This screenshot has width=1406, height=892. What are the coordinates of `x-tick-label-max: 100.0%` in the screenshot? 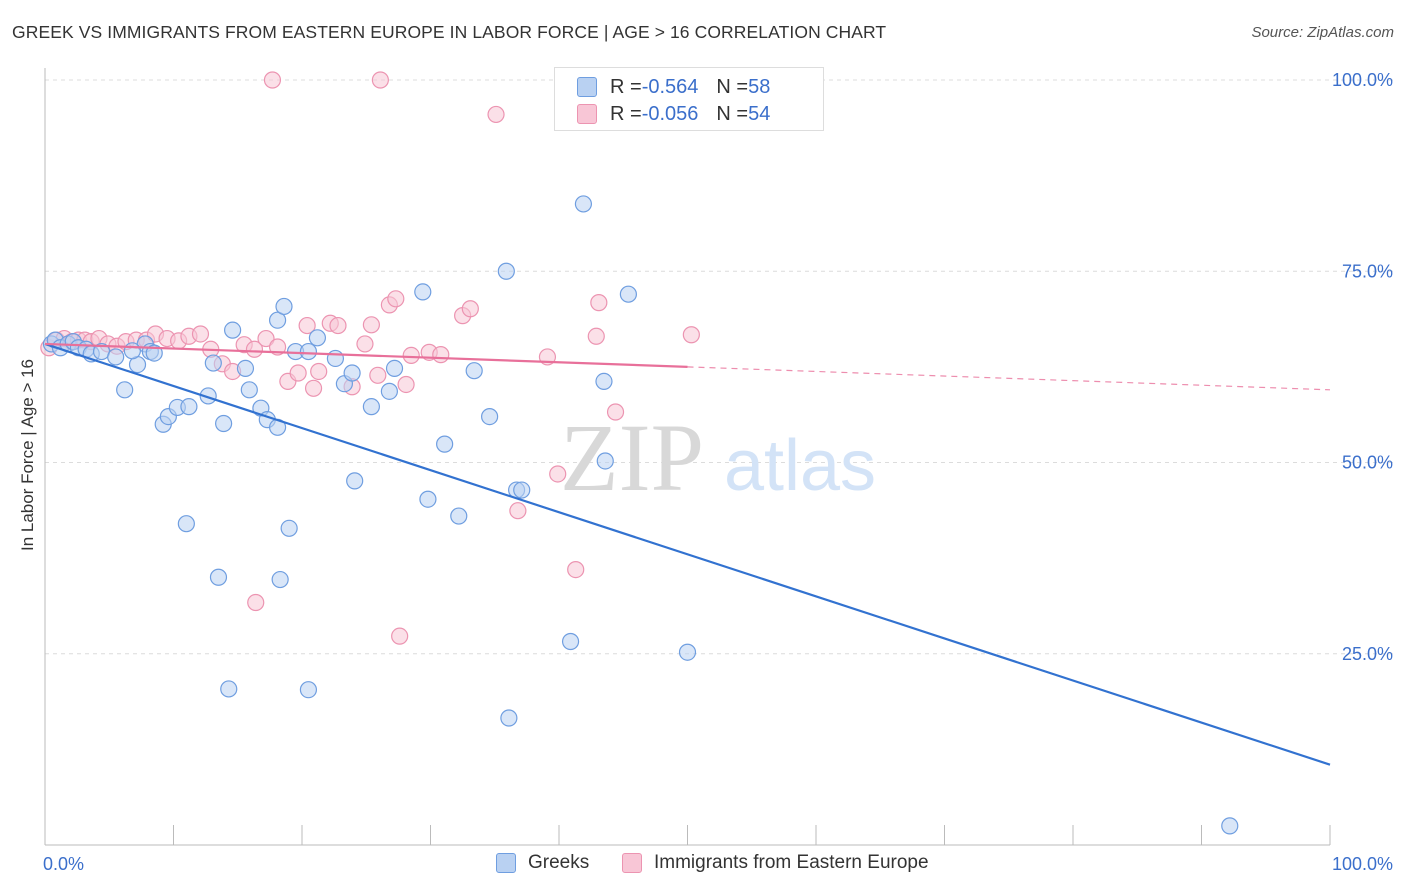 It's located at (1362, 864).